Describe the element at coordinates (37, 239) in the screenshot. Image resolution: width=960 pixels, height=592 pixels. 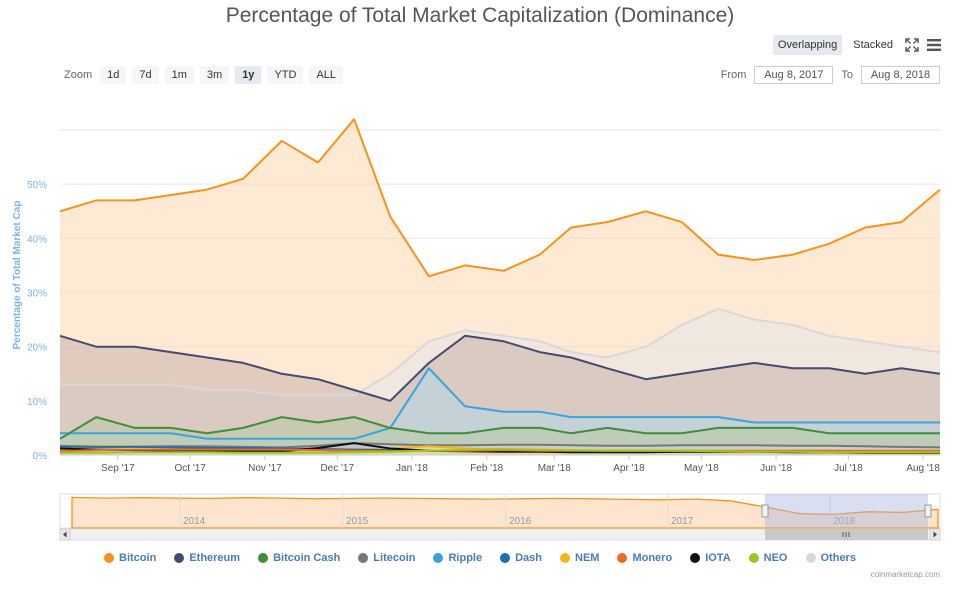
I see `y-tick-label: 40%` at that location.